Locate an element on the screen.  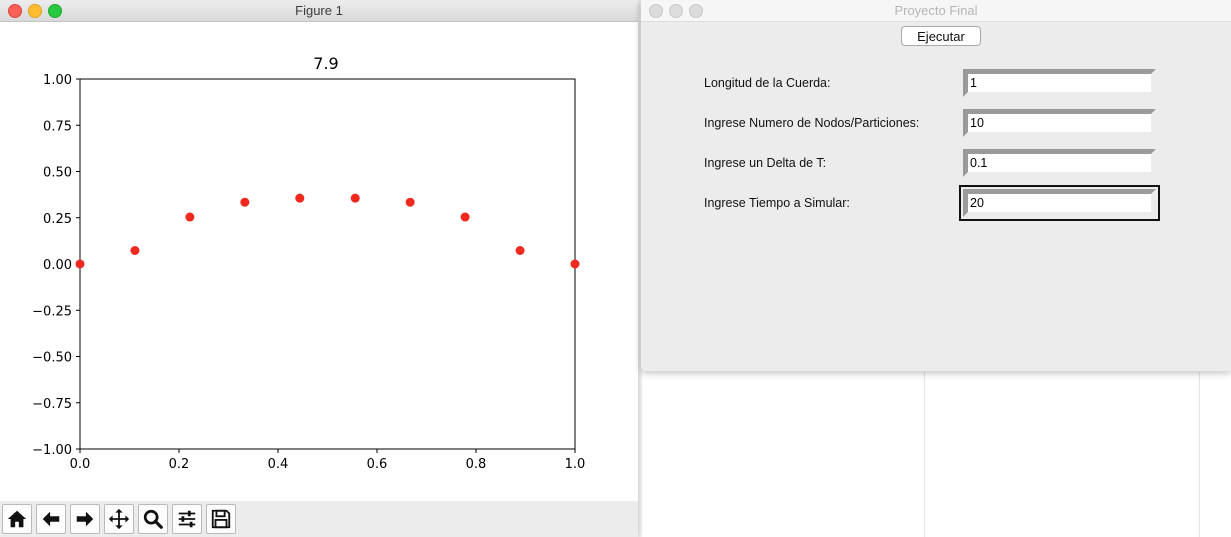
longitud-input: 1 is located at coordinates (1059, 83).